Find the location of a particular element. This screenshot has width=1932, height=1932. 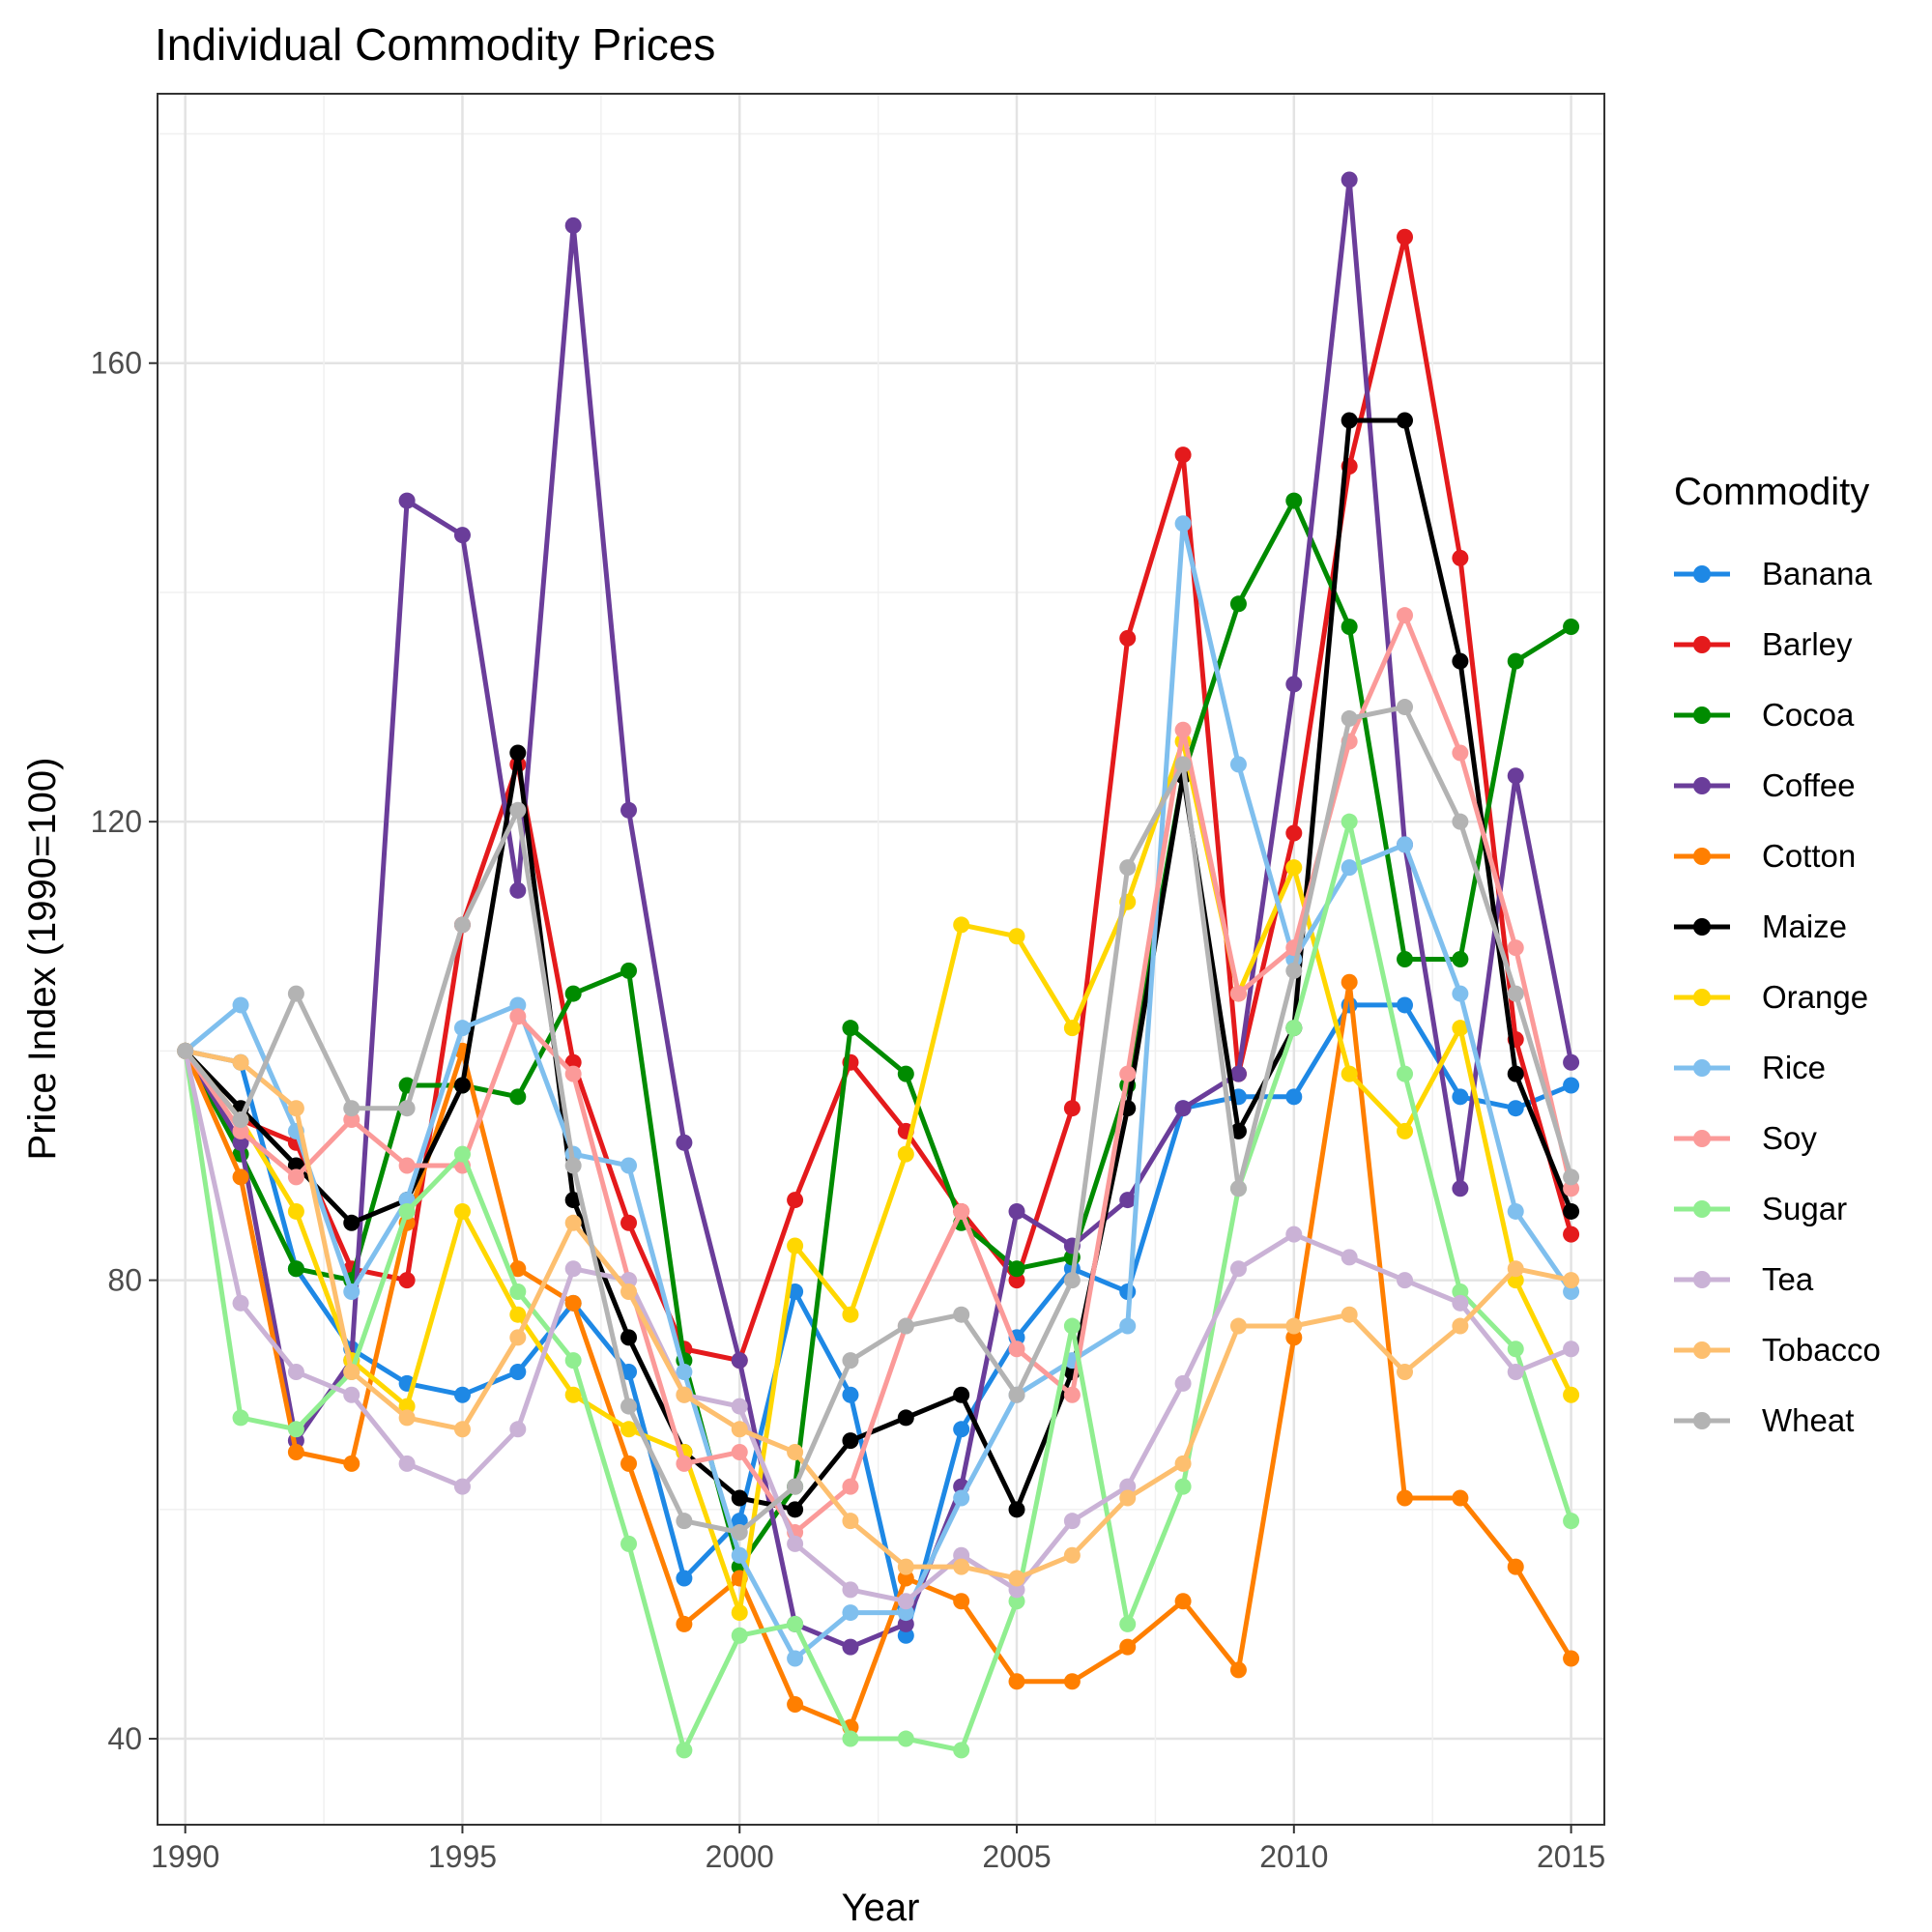

x-tick-label: 1990 is located at coordinates (185, 1856).